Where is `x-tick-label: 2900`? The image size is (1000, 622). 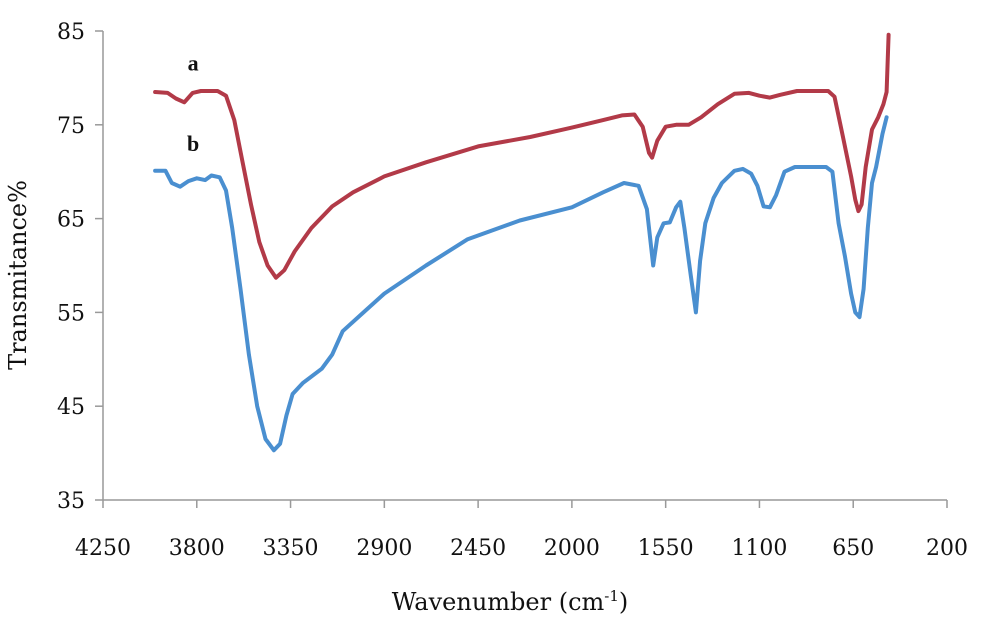
x-tick-label: 2900 is located at coordinates (384, 548).